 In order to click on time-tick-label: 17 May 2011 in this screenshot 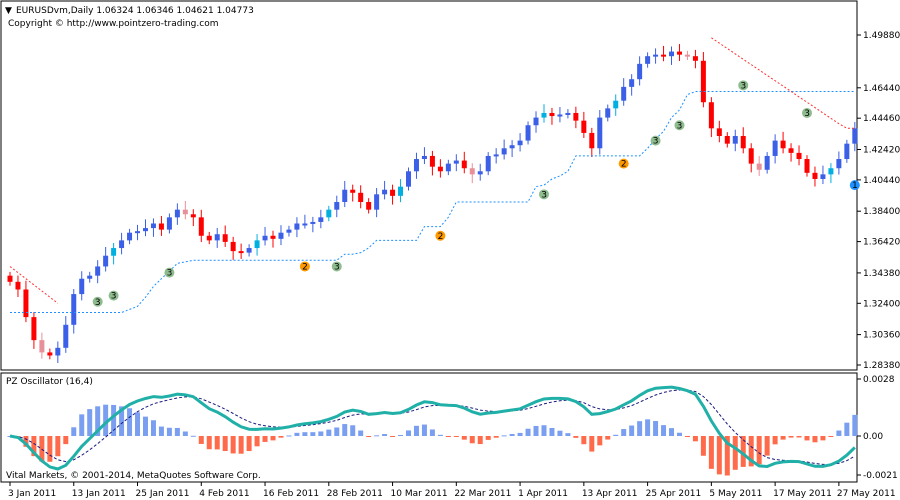, I will do `click(802, 494)`.